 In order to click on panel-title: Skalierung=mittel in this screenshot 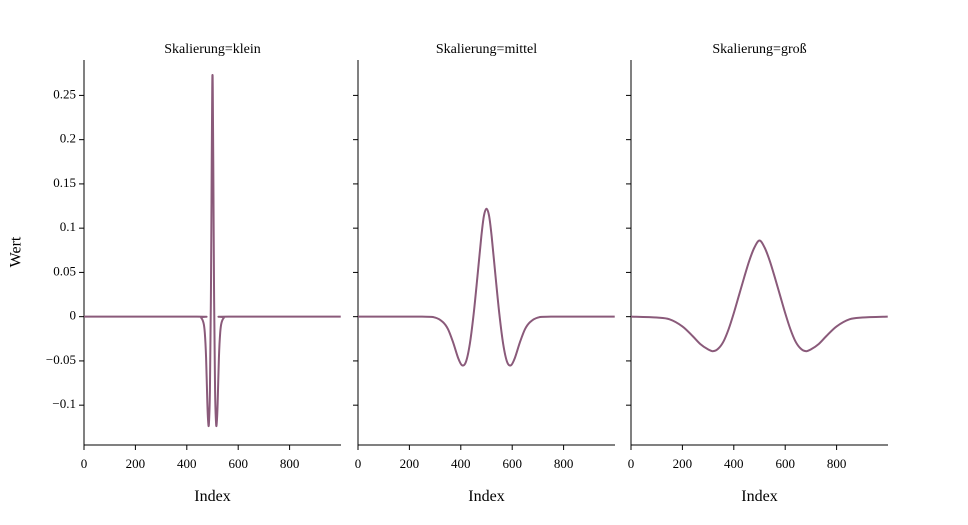, I will do `click(486, 49)`.